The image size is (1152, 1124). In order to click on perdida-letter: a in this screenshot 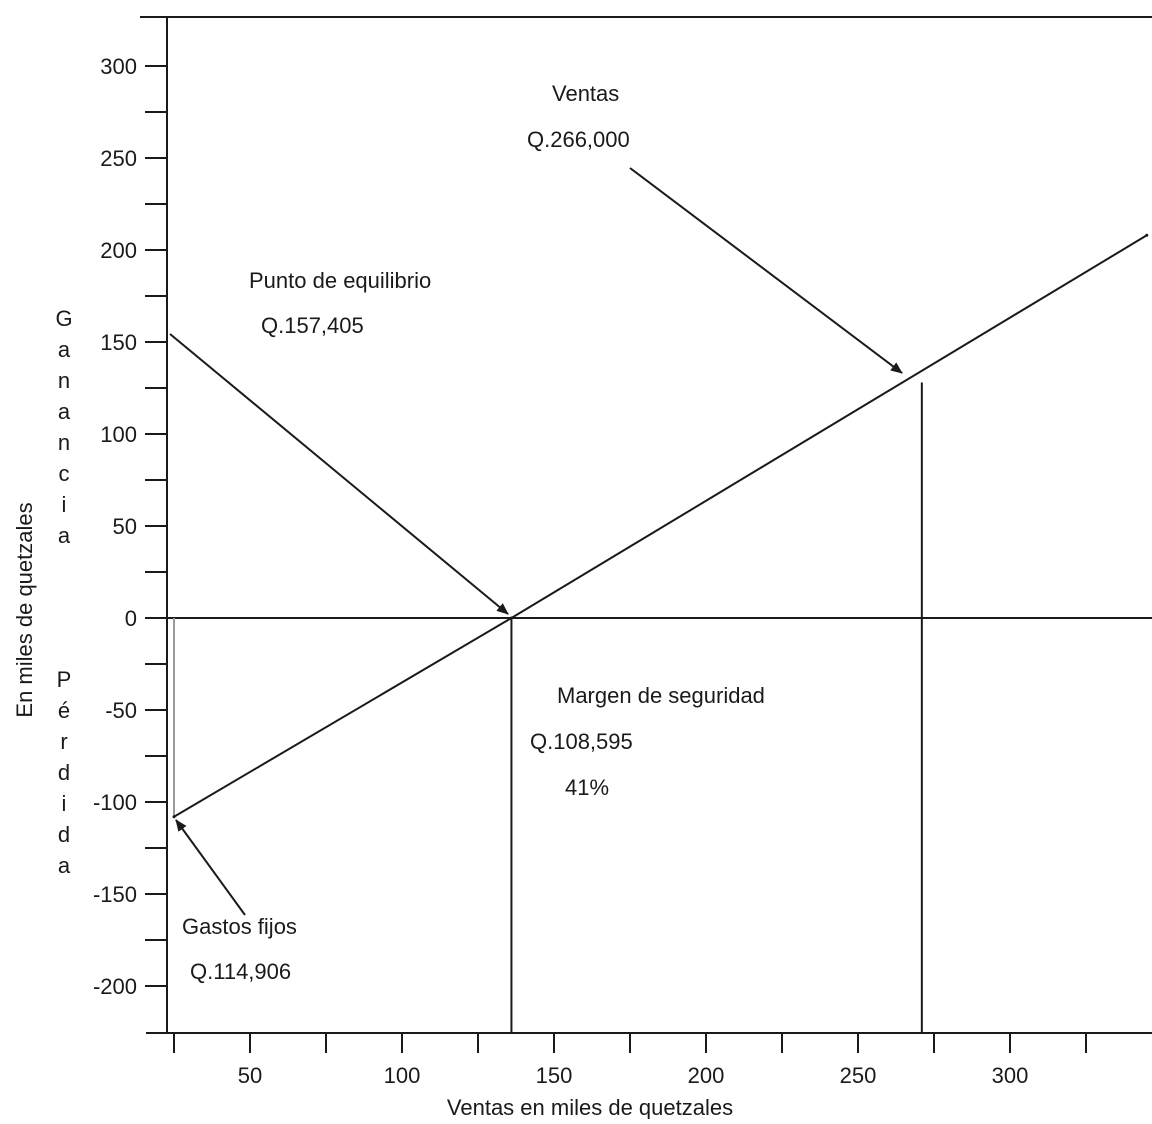, I will do `click(64, 865)`.